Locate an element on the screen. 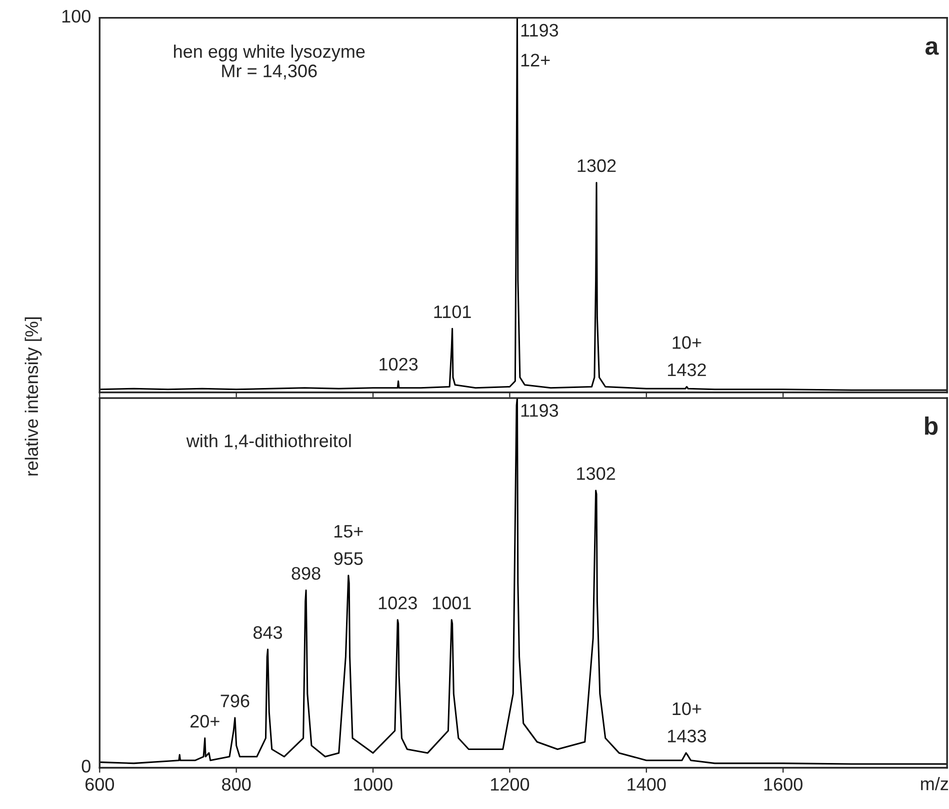 The image size is (949, 809). annotation: 1193 is located at coordinates (539, 410).